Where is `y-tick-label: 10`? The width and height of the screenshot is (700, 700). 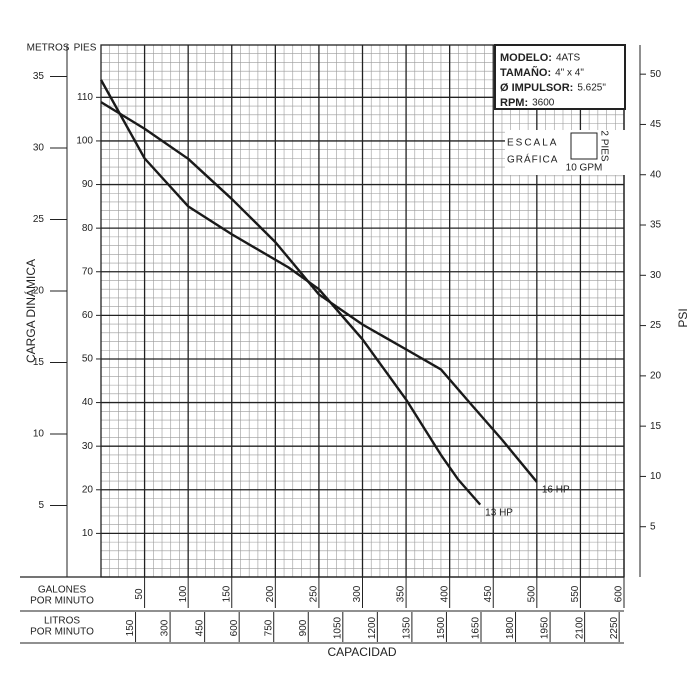
y-tick-label: 10 is located at coordinates (88, 533).